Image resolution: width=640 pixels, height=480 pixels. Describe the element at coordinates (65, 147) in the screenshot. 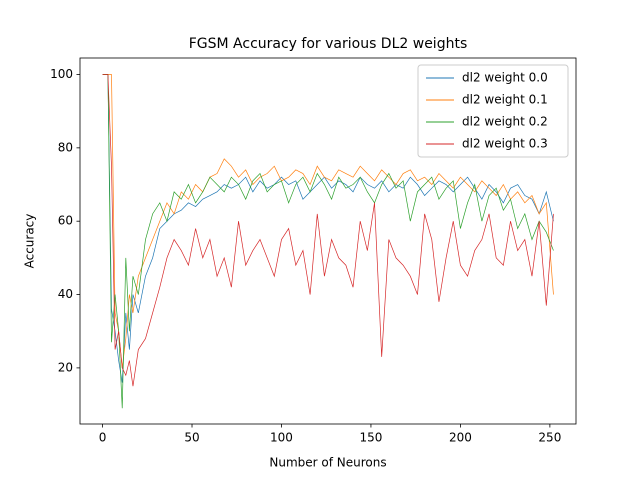

I see `y-tick-label: 80` at that location.